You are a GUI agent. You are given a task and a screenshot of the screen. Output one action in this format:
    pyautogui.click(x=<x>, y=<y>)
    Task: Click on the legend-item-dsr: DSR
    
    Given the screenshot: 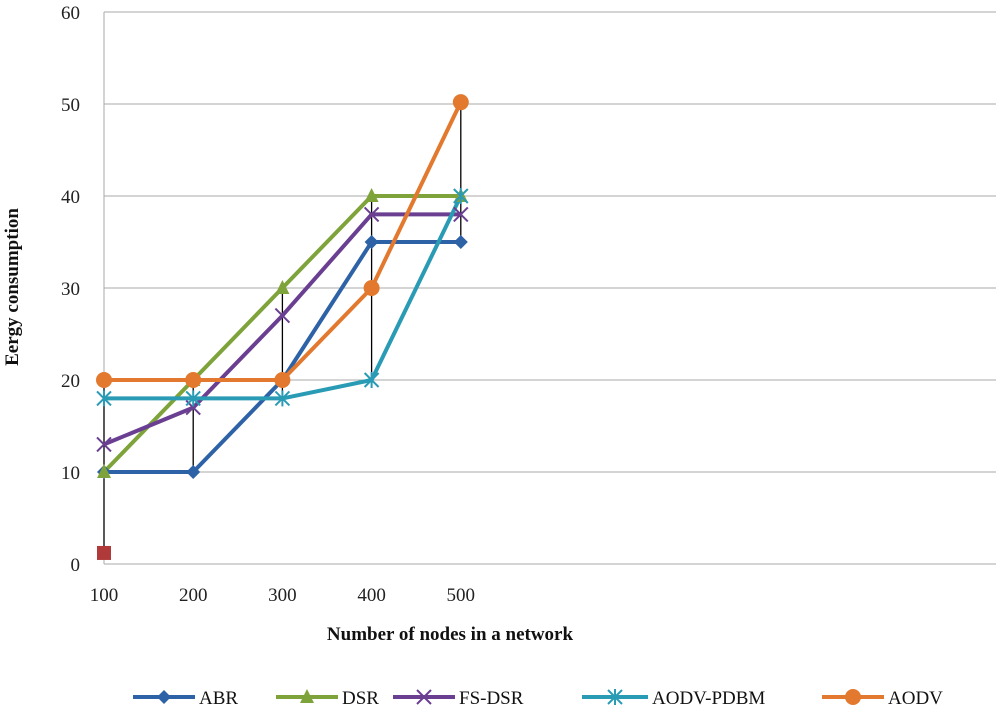 What is the action you would take?
    pyautogui.click(x=327, y=698)
    